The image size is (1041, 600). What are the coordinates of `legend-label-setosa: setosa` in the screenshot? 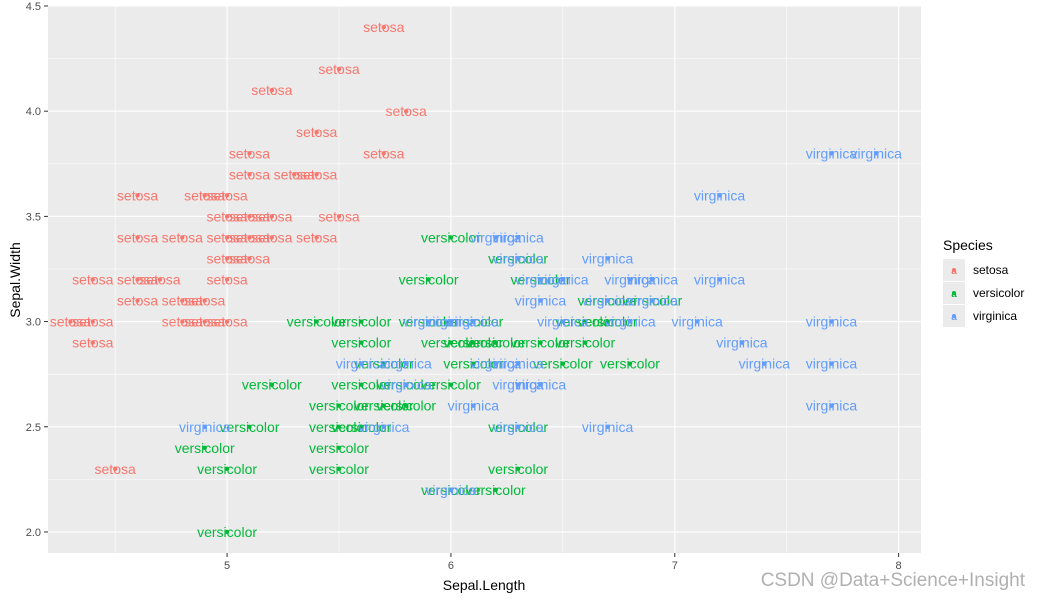 It's located at (991, 270).